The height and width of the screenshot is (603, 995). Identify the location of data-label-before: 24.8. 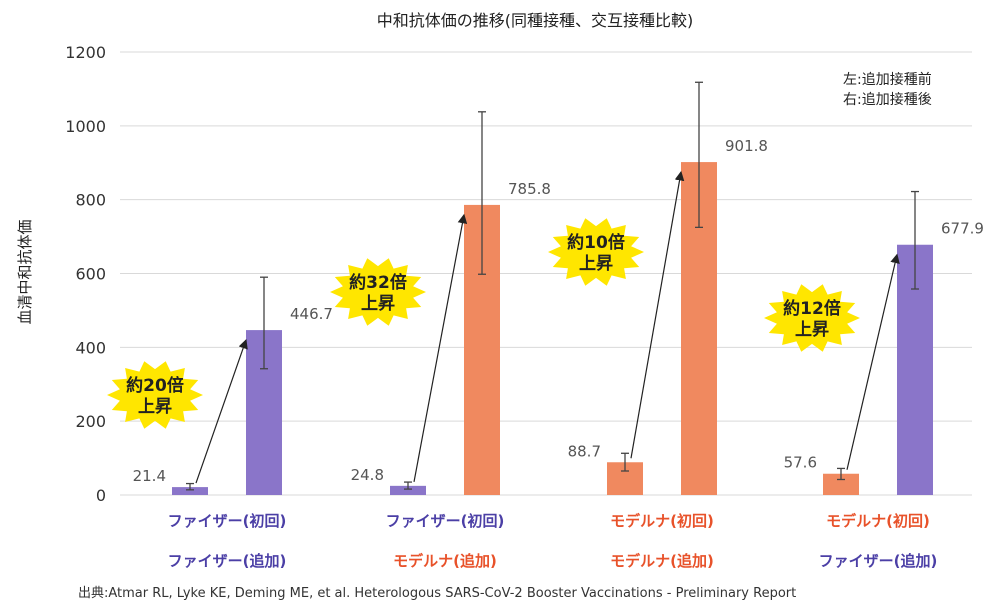
(367, 475).